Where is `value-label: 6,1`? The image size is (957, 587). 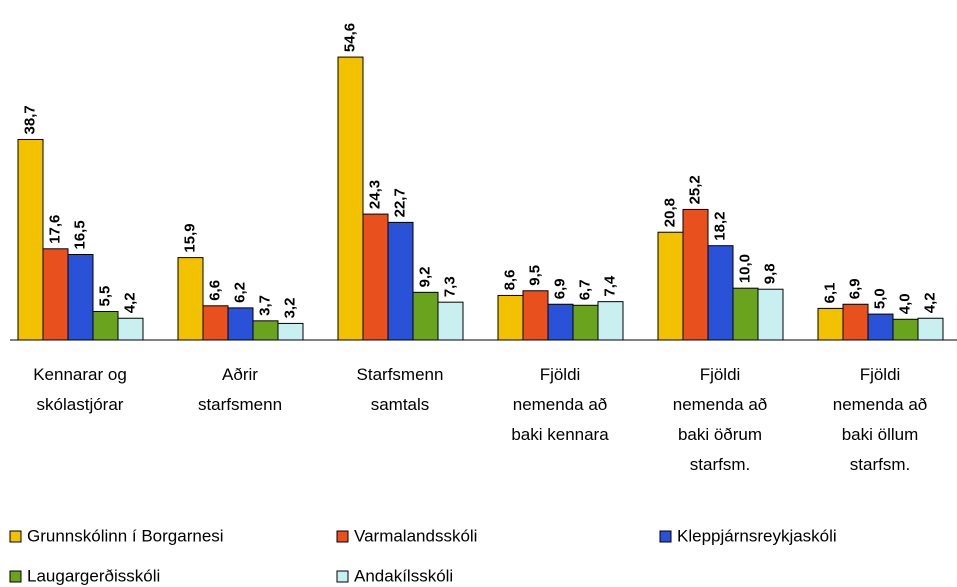
value-label: 6,1 is located at coordinates (829, 293).